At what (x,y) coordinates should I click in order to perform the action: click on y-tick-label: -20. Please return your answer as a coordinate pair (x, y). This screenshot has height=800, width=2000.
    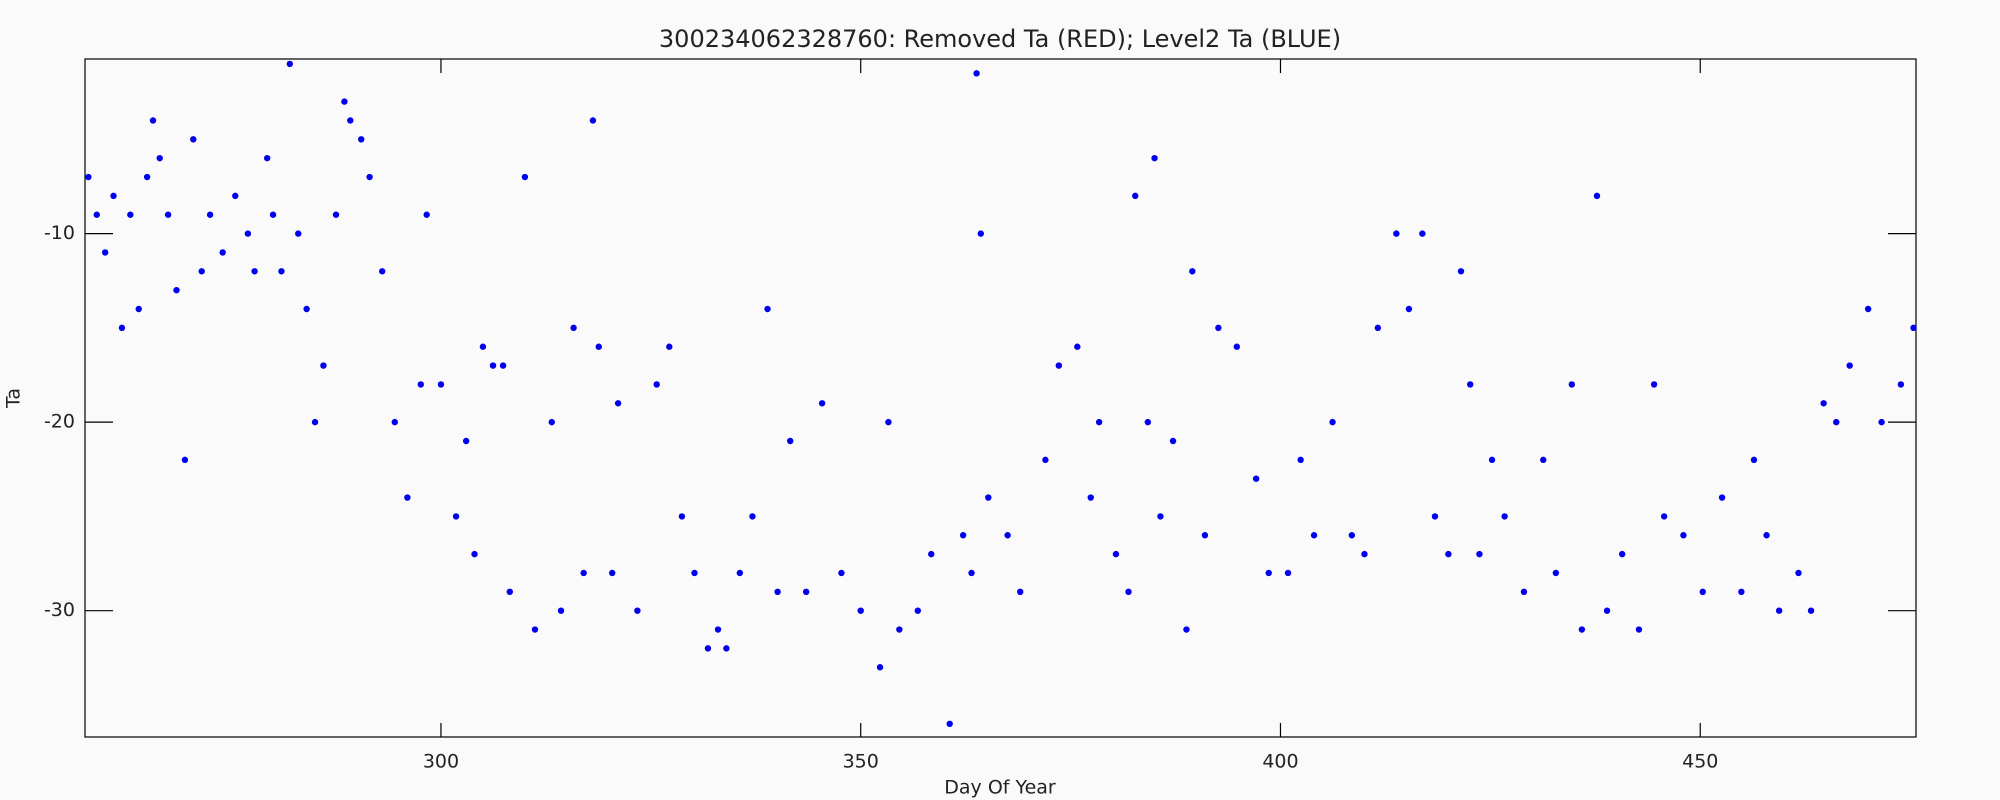
    Looking at the image, I should click on (59, 422).